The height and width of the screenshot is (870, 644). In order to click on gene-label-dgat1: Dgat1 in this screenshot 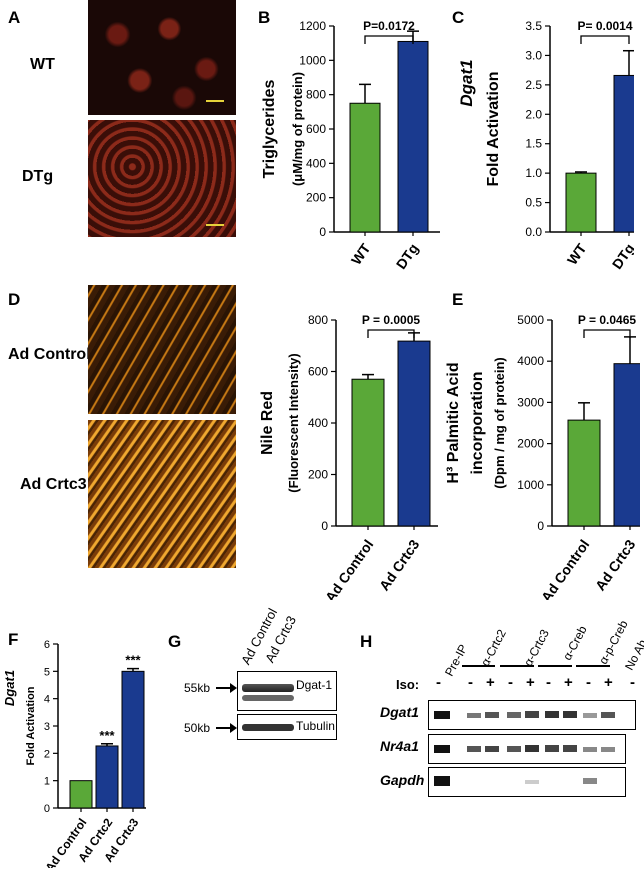, I will do `click(399, 712)`.